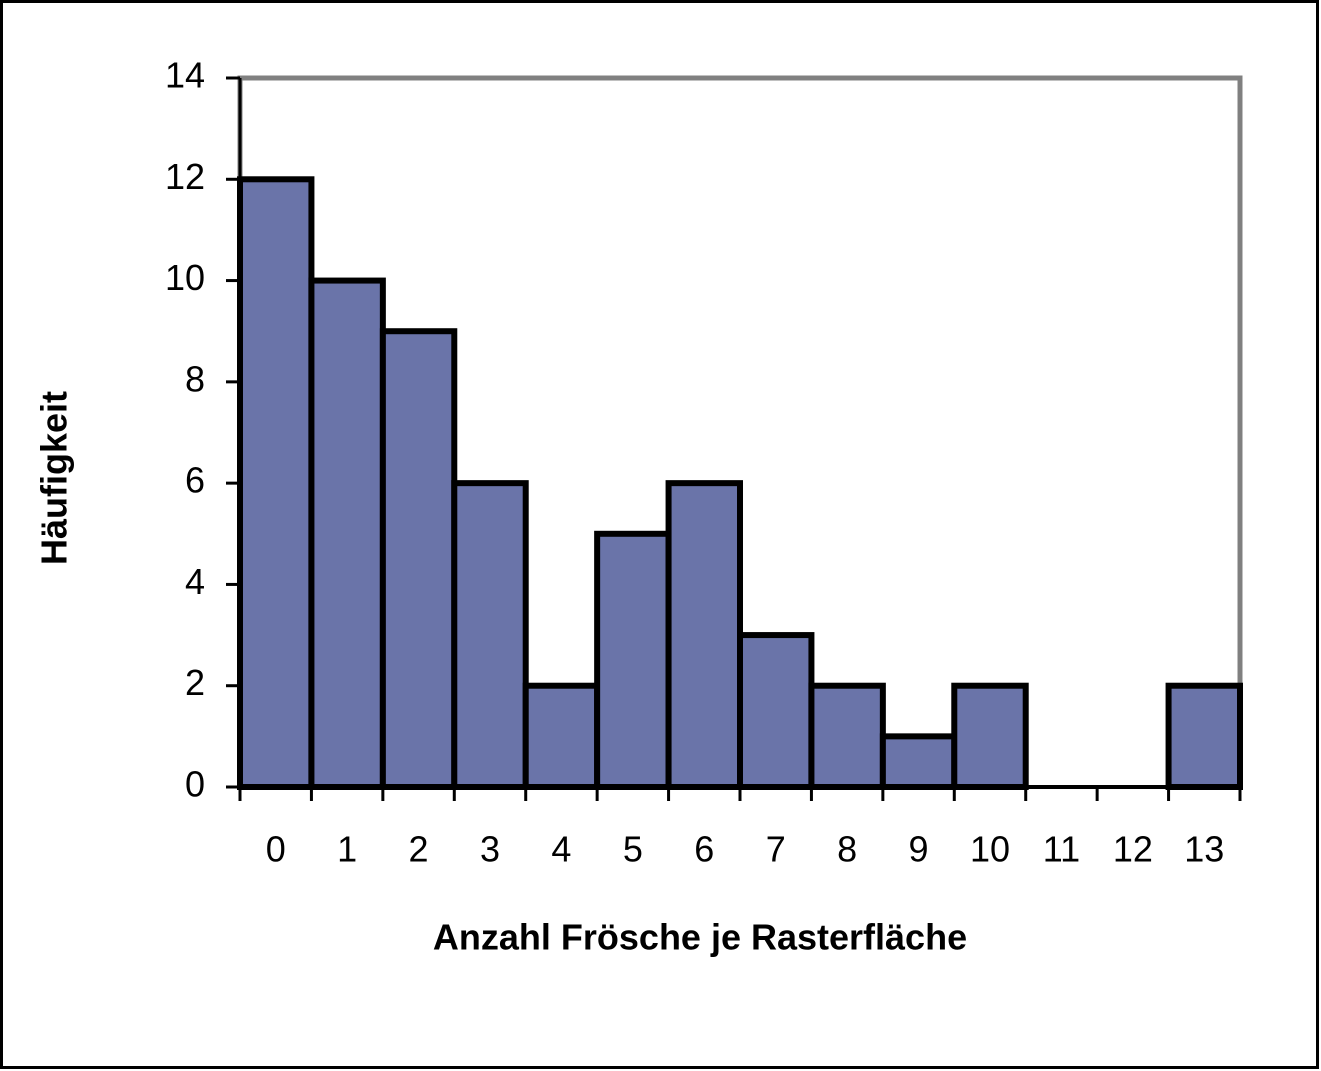 The width and height of the screenshot is (1321, 1071). What do you see at coordinates (347, 849) in the screenshot?
I see `x-tick-label: 1` at bounding box center [347, 849].